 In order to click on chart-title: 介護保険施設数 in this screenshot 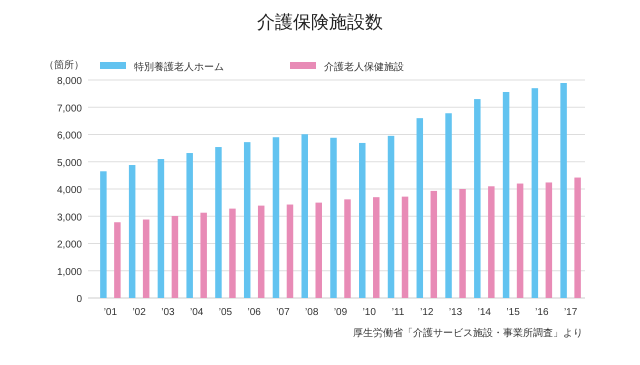, I will do `click(320, 22)`.